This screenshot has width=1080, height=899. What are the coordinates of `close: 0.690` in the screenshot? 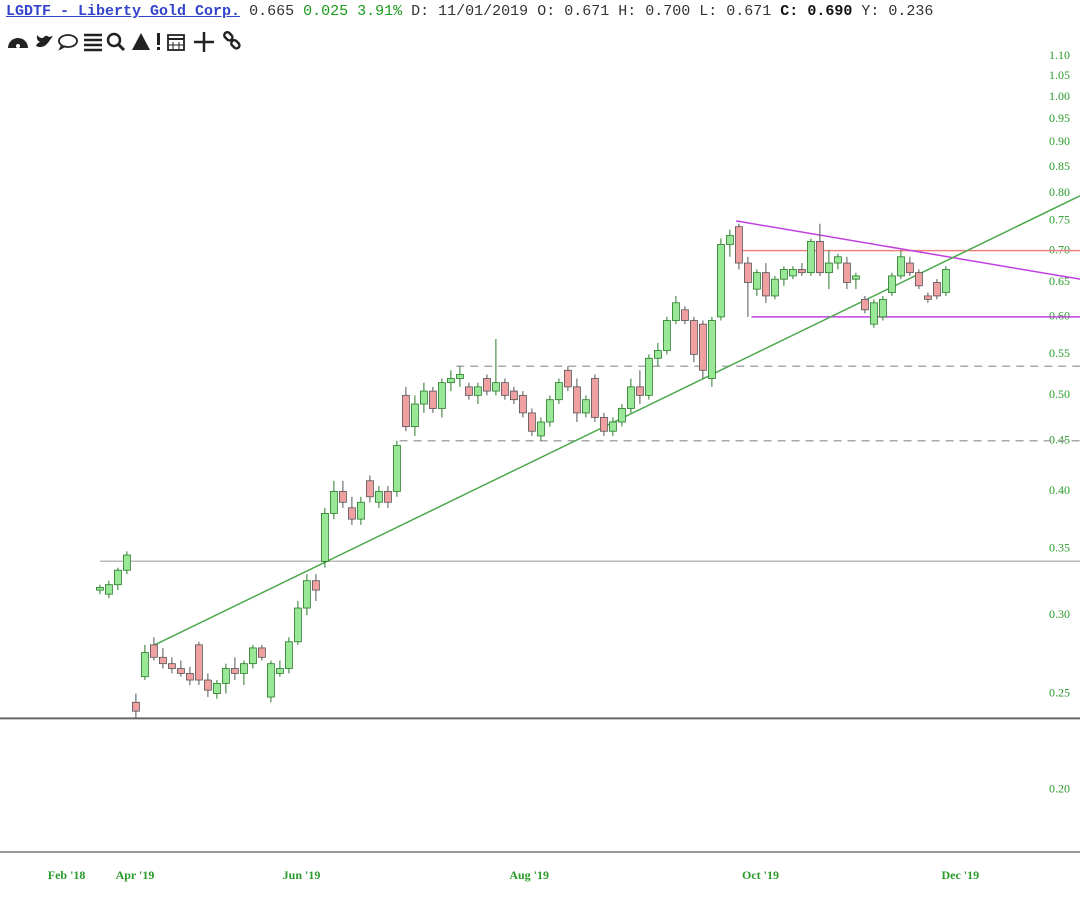 It's located at (830, 11).